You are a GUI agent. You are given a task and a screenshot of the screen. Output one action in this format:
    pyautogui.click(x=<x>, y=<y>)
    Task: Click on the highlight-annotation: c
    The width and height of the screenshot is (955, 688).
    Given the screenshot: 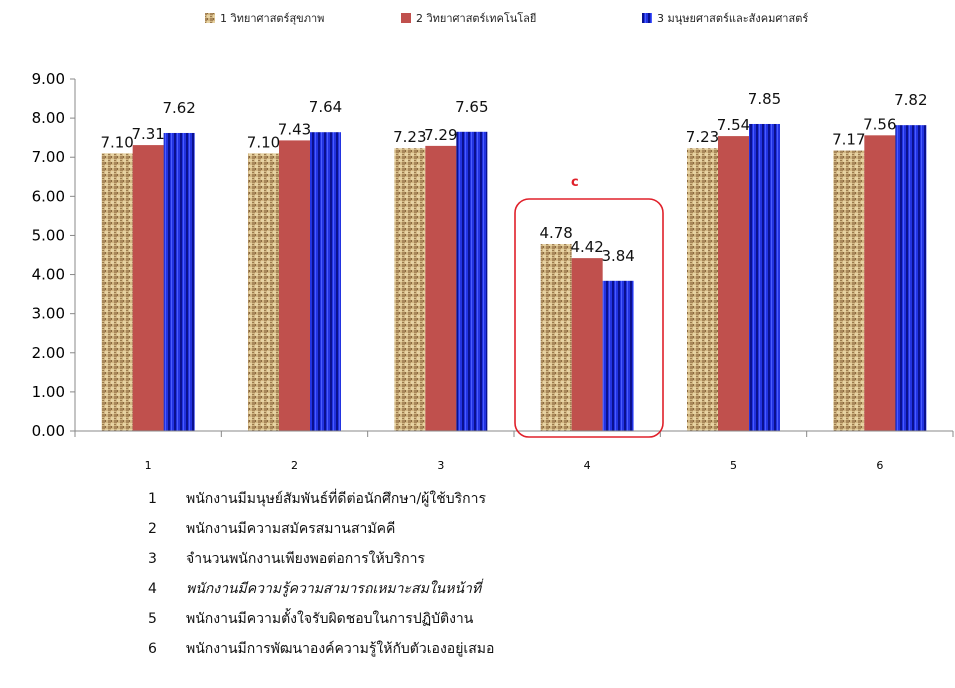 What is the action you would take?
    pyautogui.click(x=589, y=306)
    